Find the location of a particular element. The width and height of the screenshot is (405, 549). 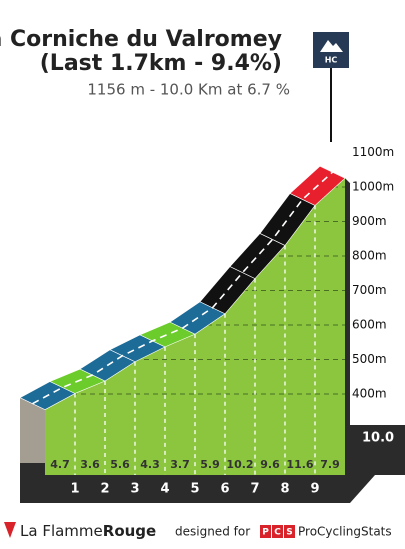

gradient-label: 4.3 is located at coordinates (150, 464).